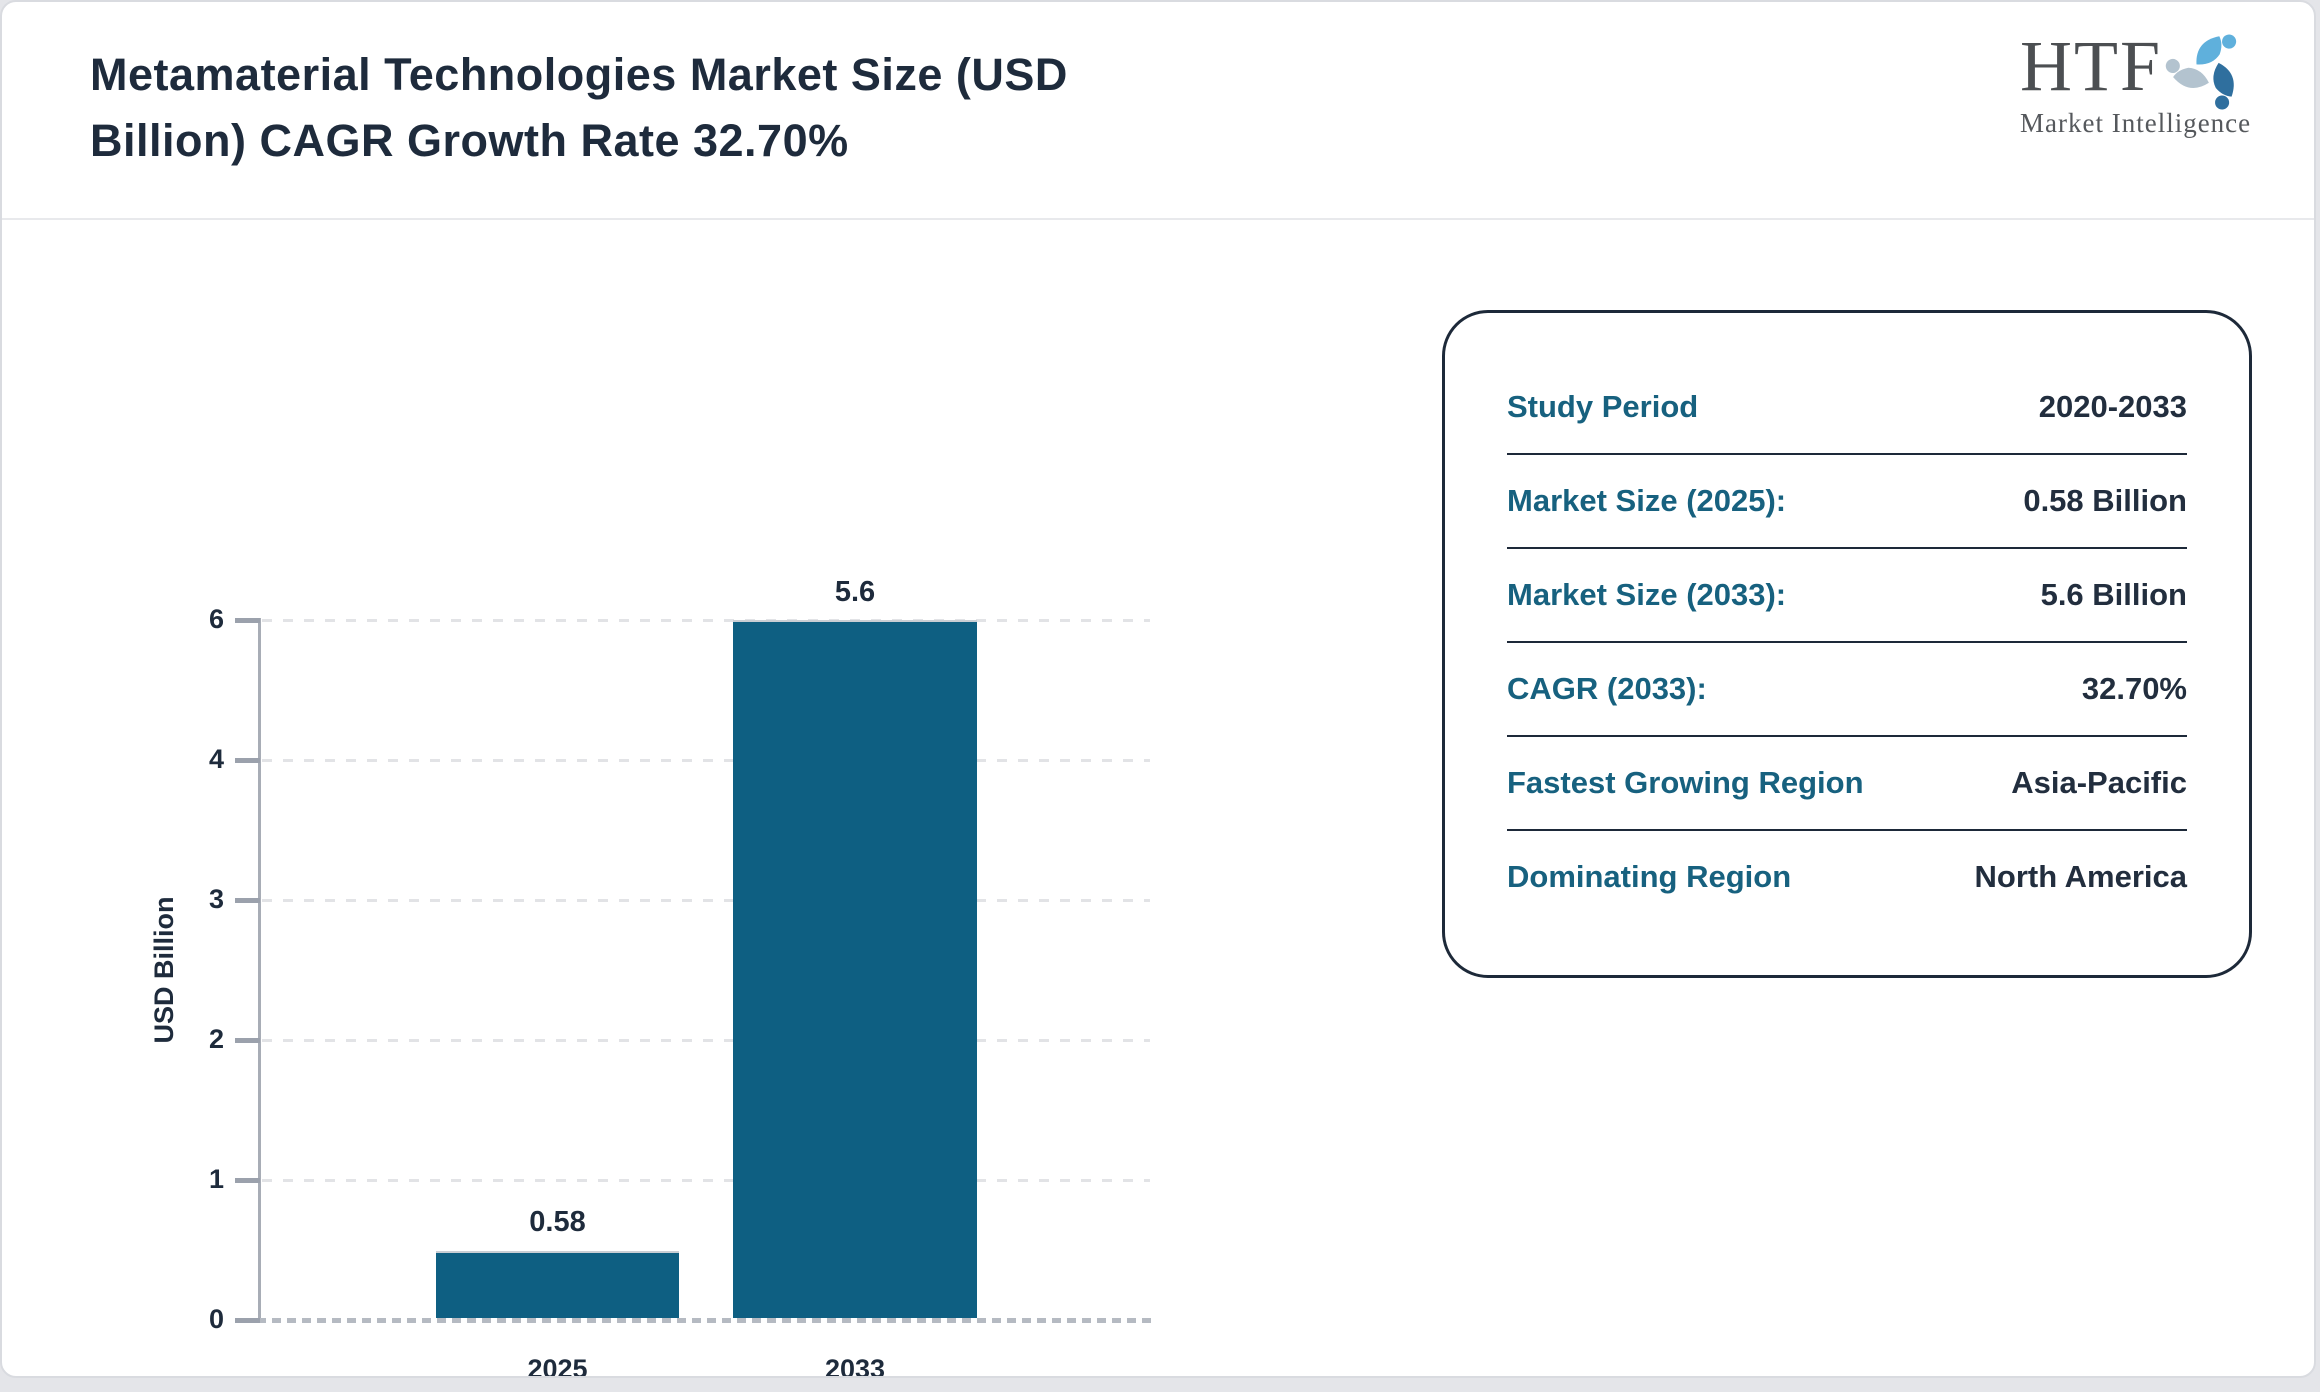  Describe the element at coordinates (2112, 406) in the screenshot. I see `info-row-value: 2020-2033` at that location.